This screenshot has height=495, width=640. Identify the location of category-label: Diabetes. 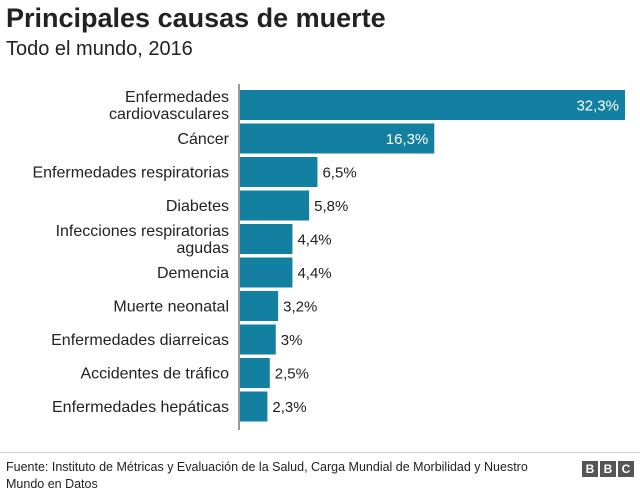
(197, 206).